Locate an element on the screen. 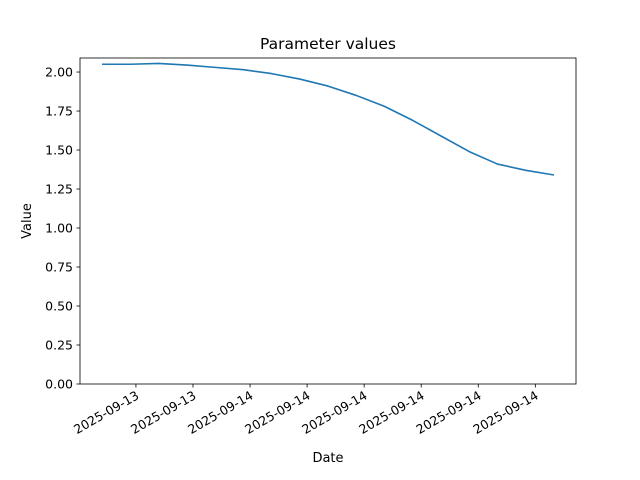 The image size is (640, 480). y-tick-label: 0.50 is located at coordinates (59, 306).